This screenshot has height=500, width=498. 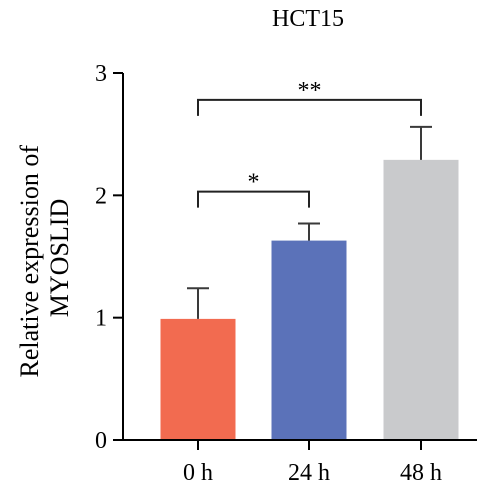 I want to click on y-tick-label-3: 3, so click(x=101, y=74).